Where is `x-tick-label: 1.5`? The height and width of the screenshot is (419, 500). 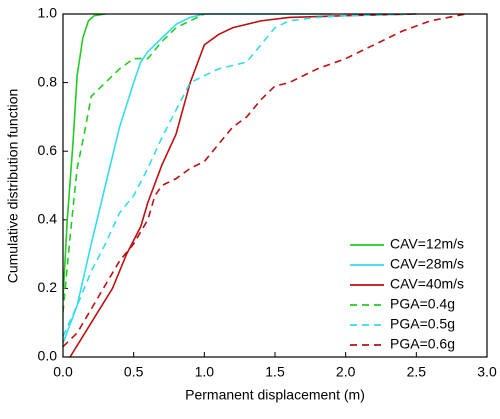 x-tick-label: 1.5 is located at coordinates (275, 372).